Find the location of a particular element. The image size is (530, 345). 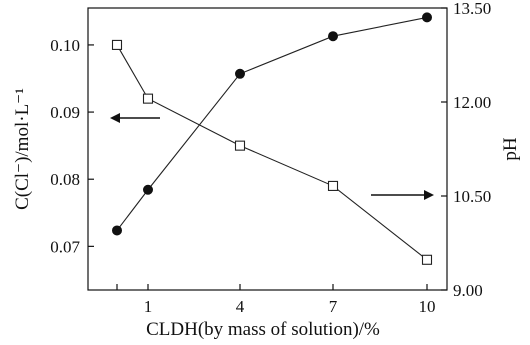

y-left-tick-label: 0.08 is located at coordinates (65, 179).